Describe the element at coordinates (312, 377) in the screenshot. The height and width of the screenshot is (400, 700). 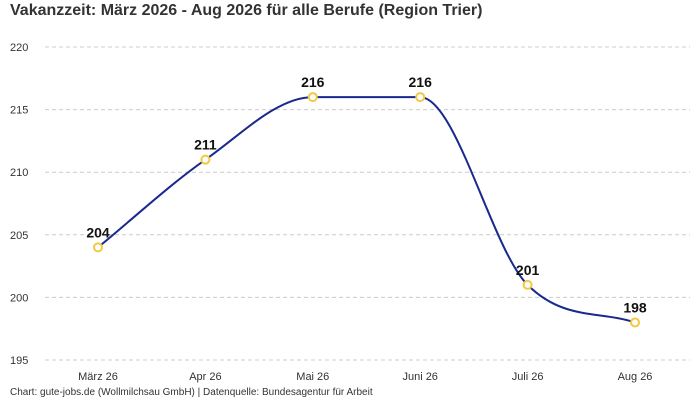
I see `x-tick-label: Mai 26` at that location.